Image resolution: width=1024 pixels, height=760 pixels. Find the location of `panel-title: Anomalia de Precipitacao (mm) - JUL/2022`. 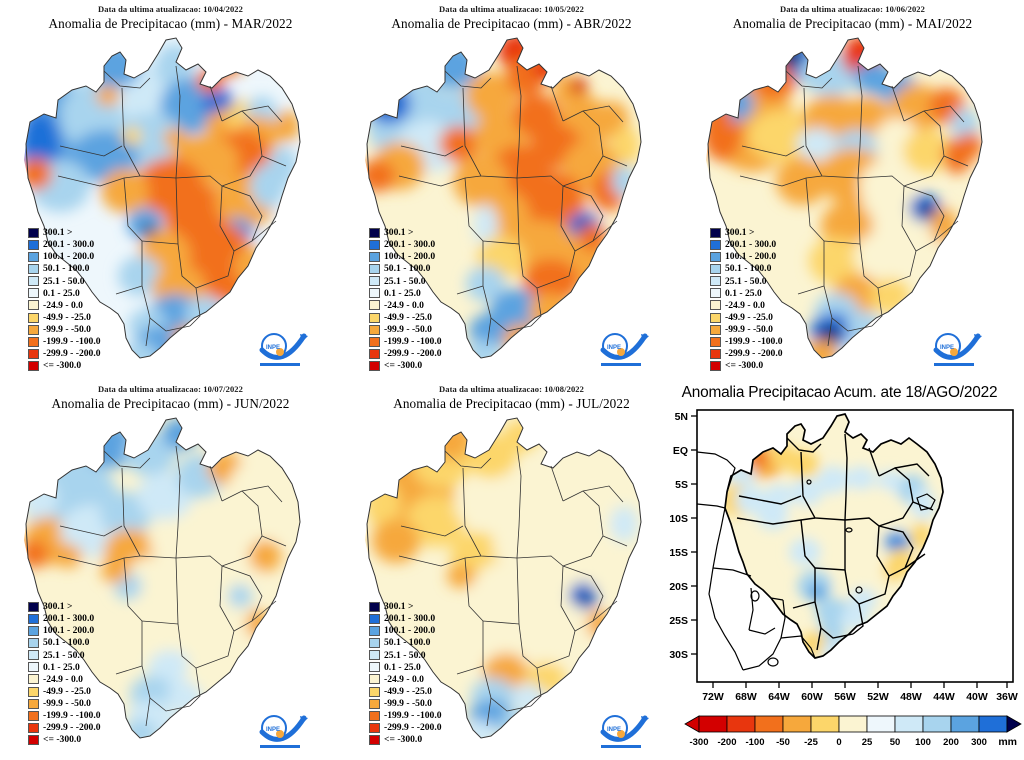

panel-title: Anomalia de Precipitacao (mm) - JUL/2022 is located at coordinates (511, 403).